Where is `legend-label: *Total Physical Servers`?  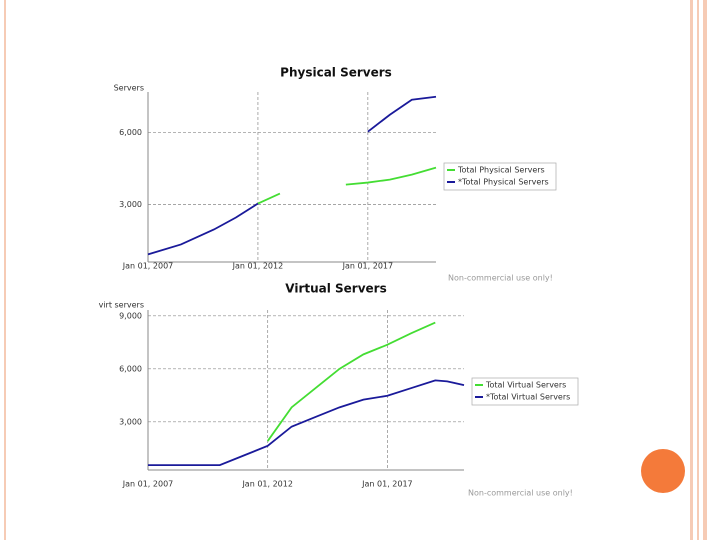 legend-label: *Total Physical Servers is located at coordinates (503, 182).